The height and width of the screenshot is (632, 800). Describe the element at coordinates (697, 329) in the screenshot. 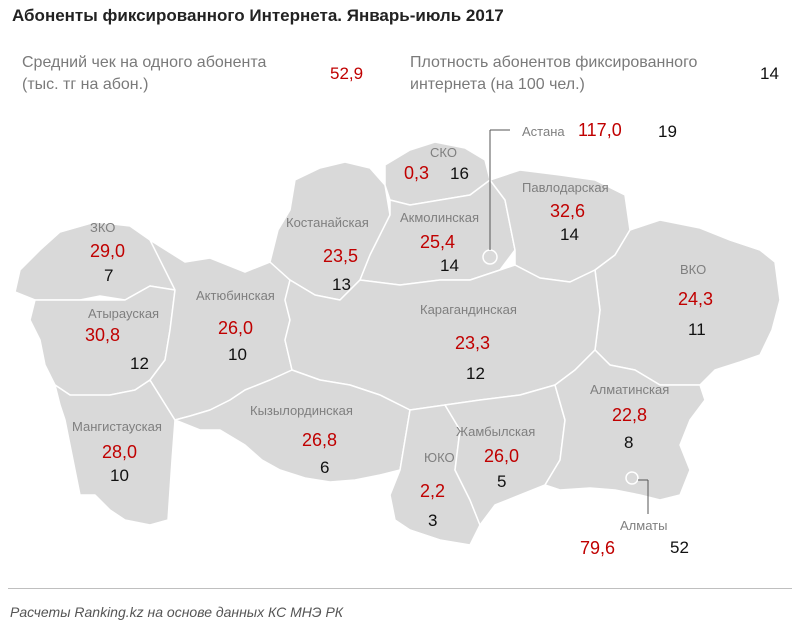

I see `region-density-vko: 11` at that location.